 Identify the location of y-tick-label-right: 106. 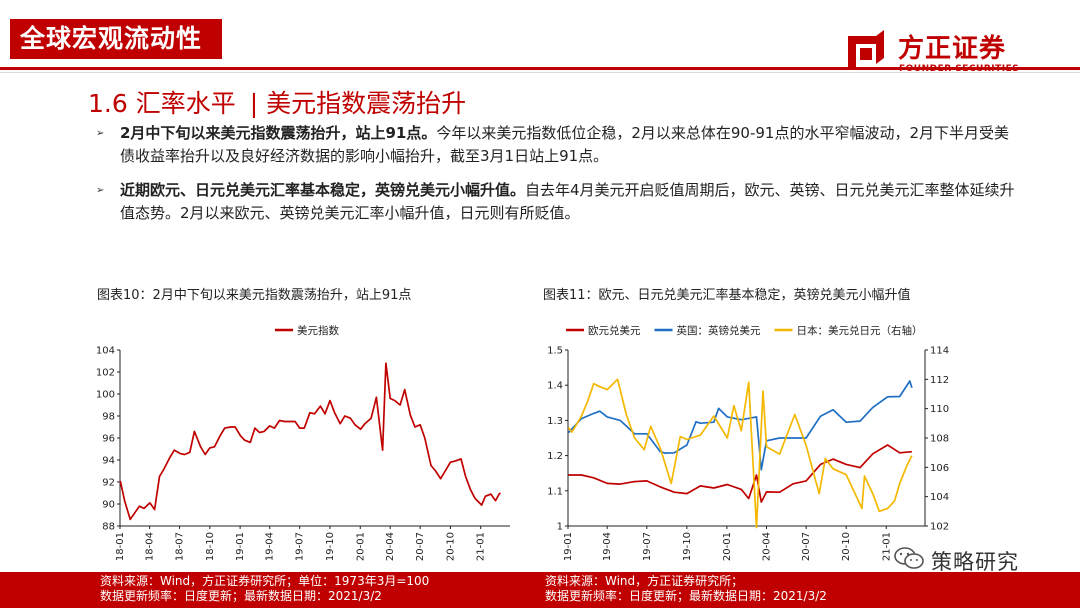
(939, 468).